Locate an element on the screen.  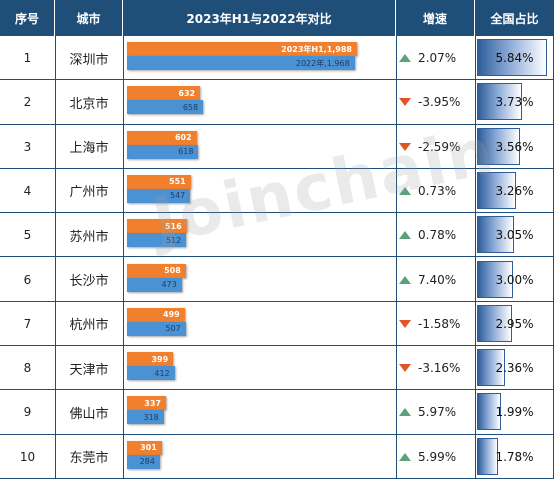
bar-2022: 658 is located at coordinates (165, 107).